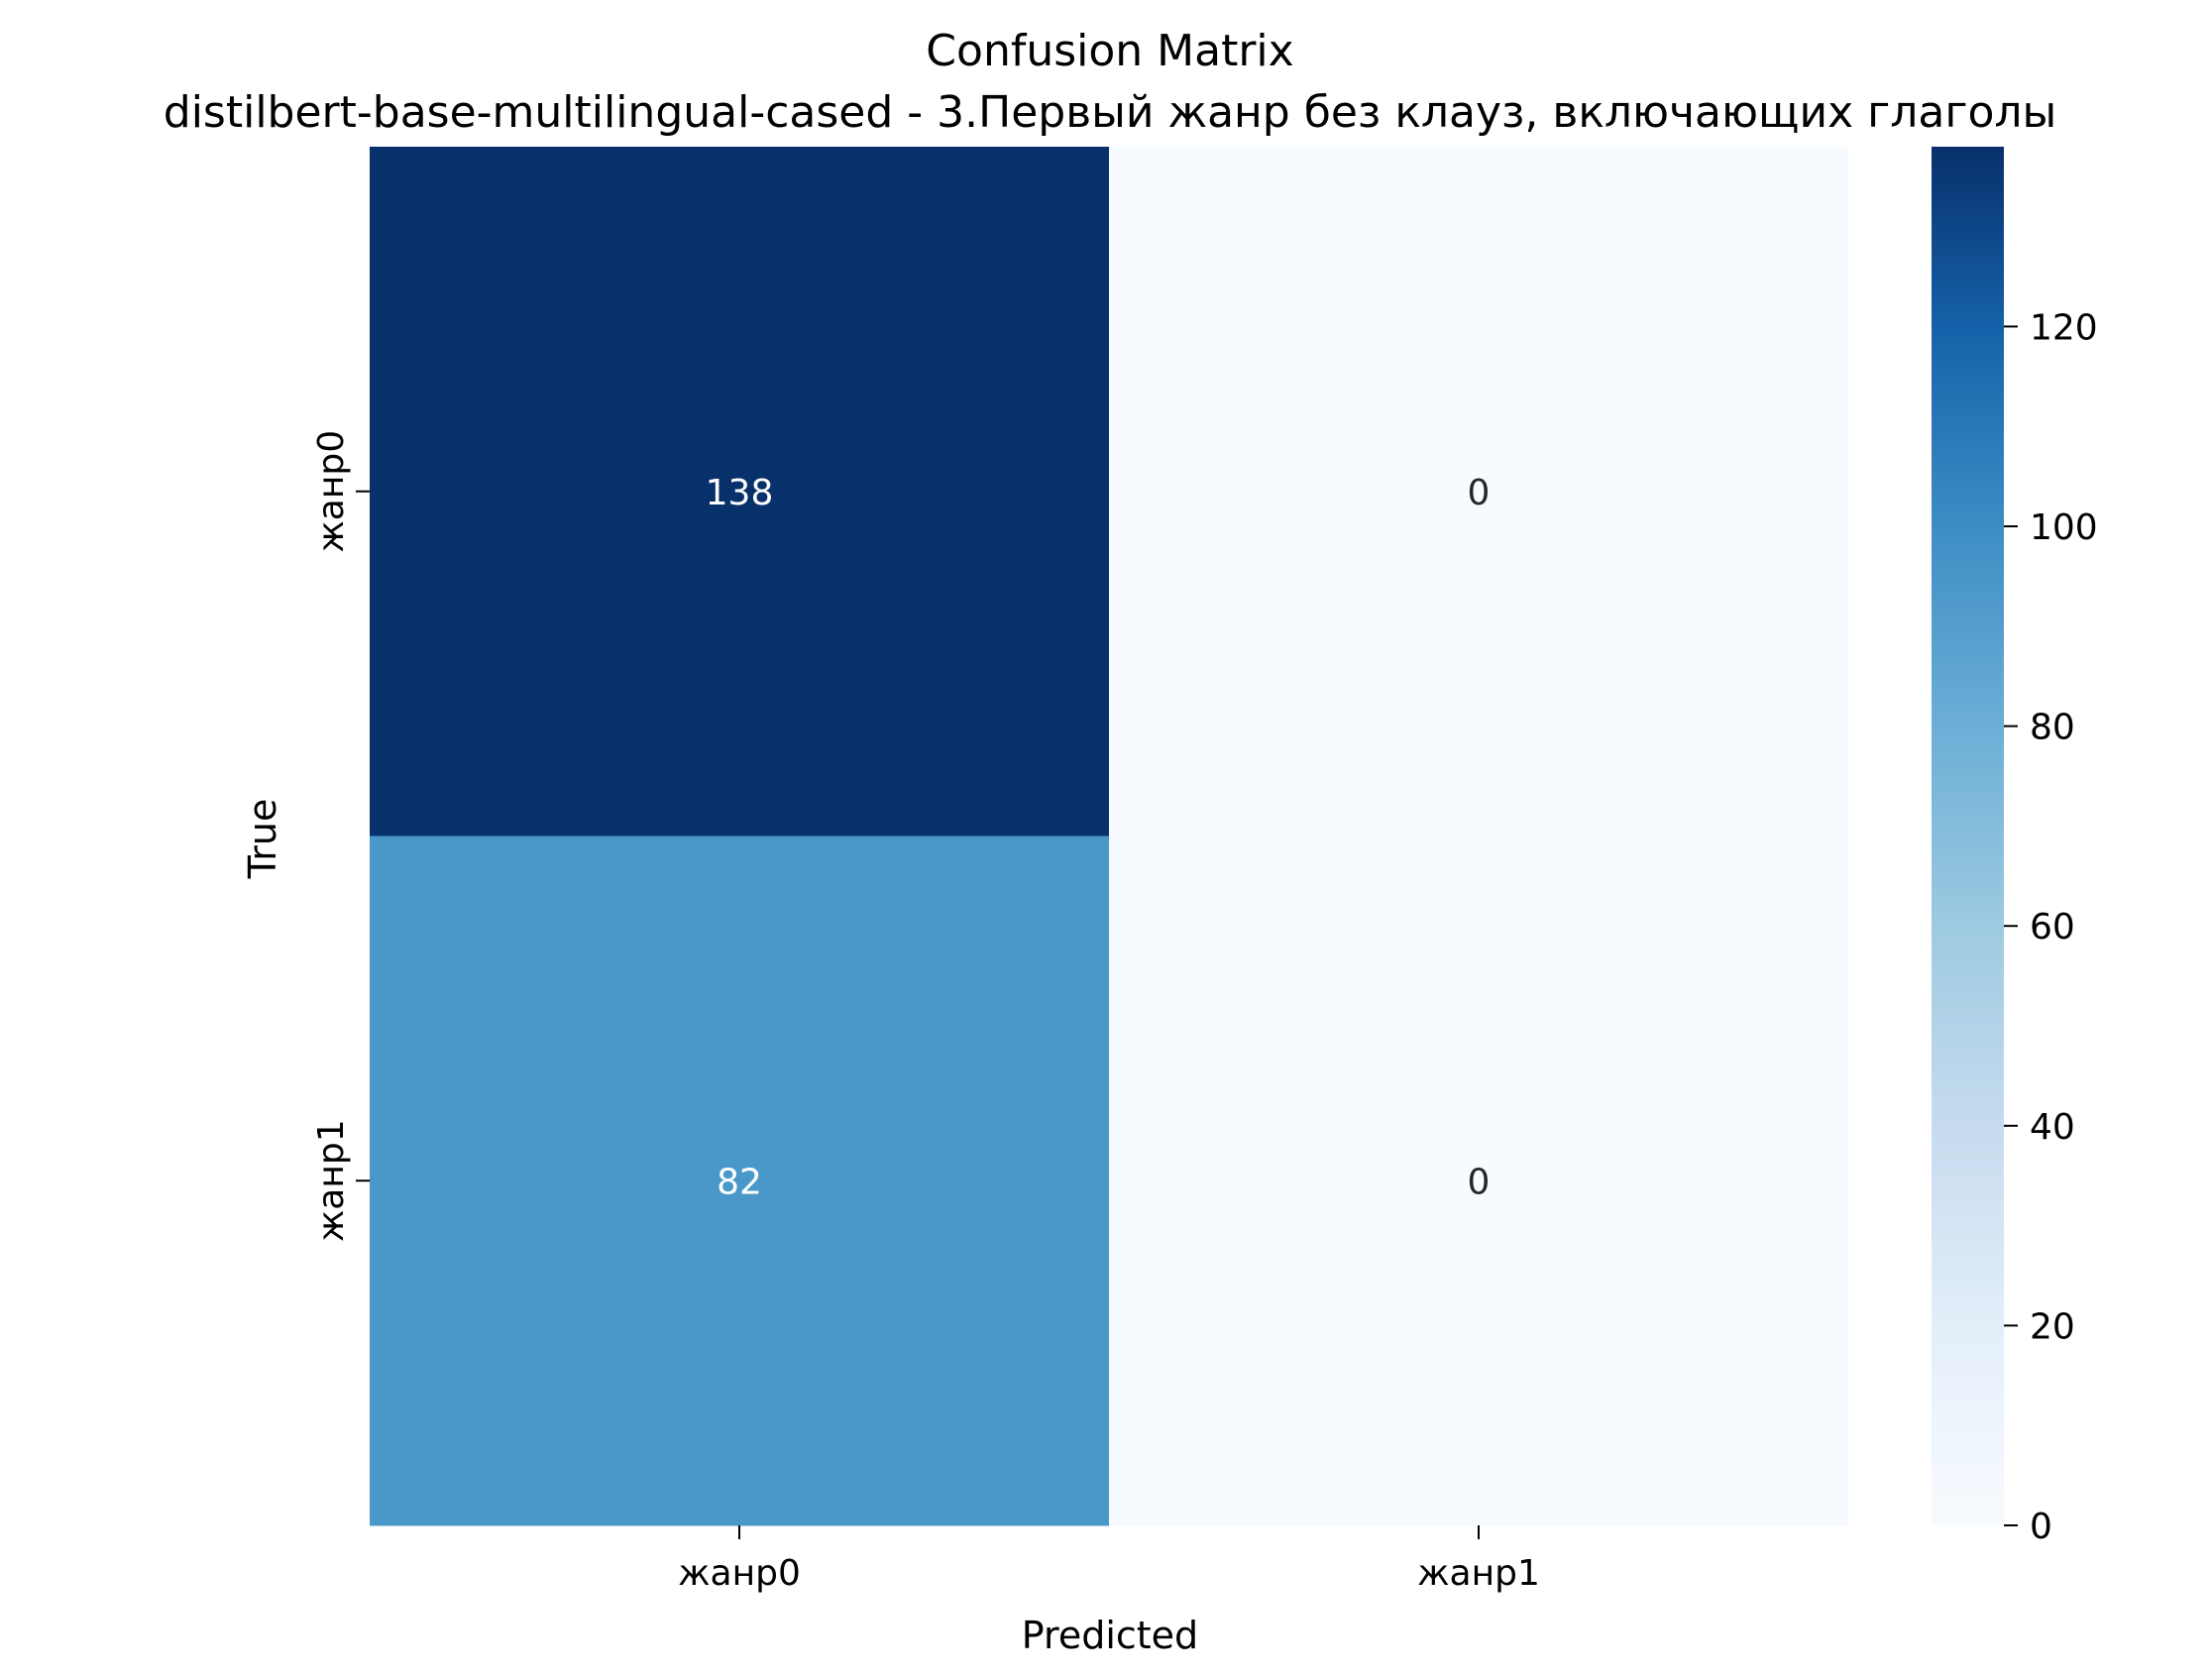  I want to click on heatmap-cell-r1-c1, so click(1479, 1181).